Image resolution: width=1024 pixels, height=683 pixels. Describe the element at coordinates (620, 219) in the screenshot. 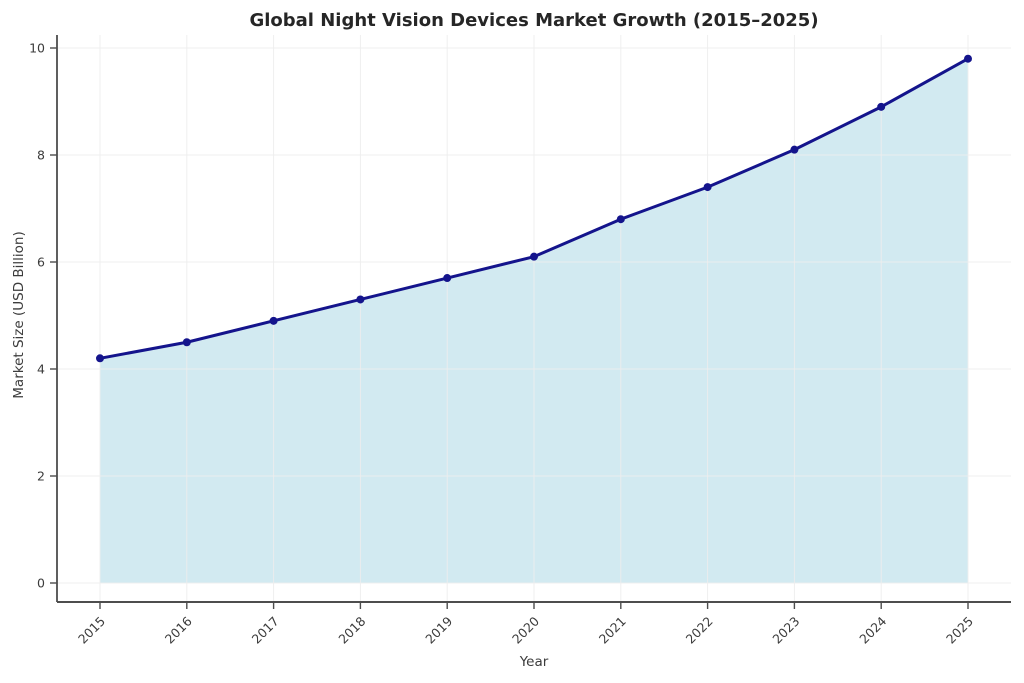

I see `data-point-2021` at that location.